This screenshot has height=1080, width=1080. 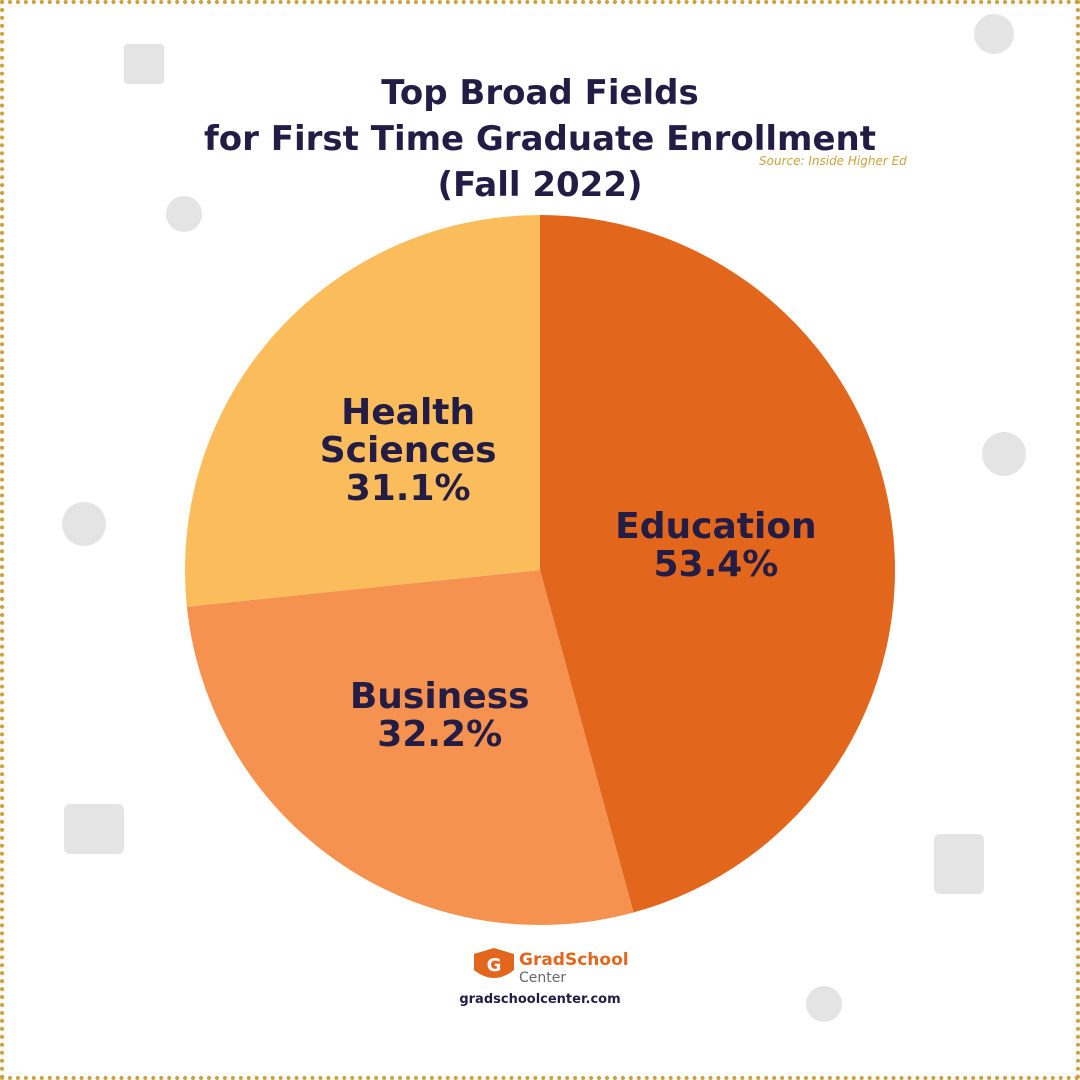 I want to click on chart-title: Top Broad Fields, so click(x=540, y=93).